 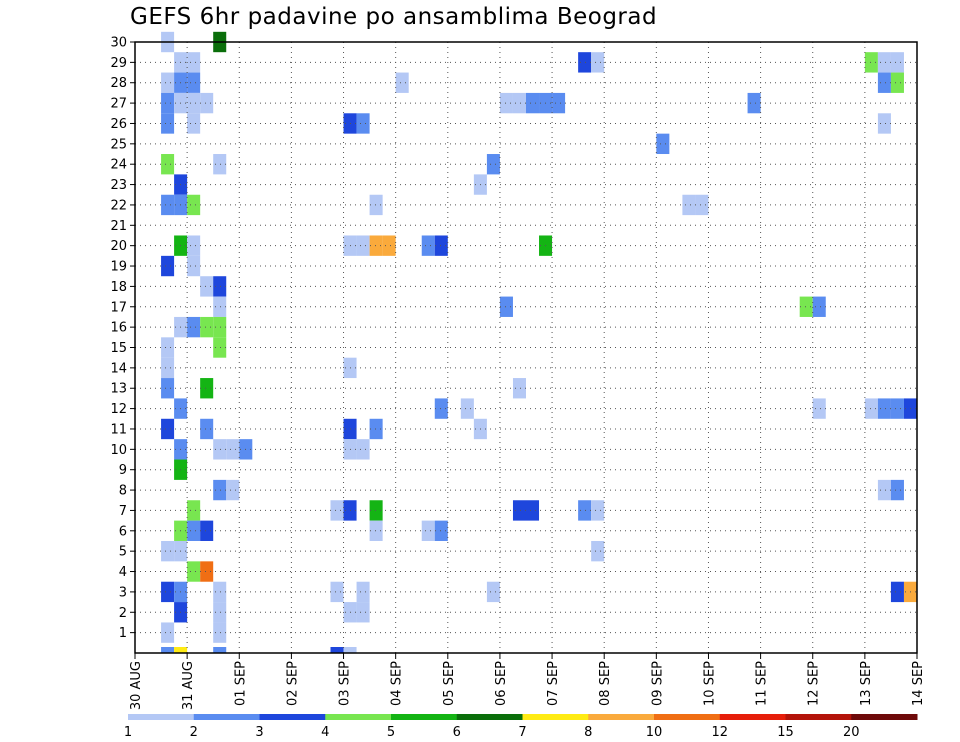 What do you see at coordinates (123, 592) in the screenshot?
I see `y-tick-label: 3` at bounding box center [123, 592].